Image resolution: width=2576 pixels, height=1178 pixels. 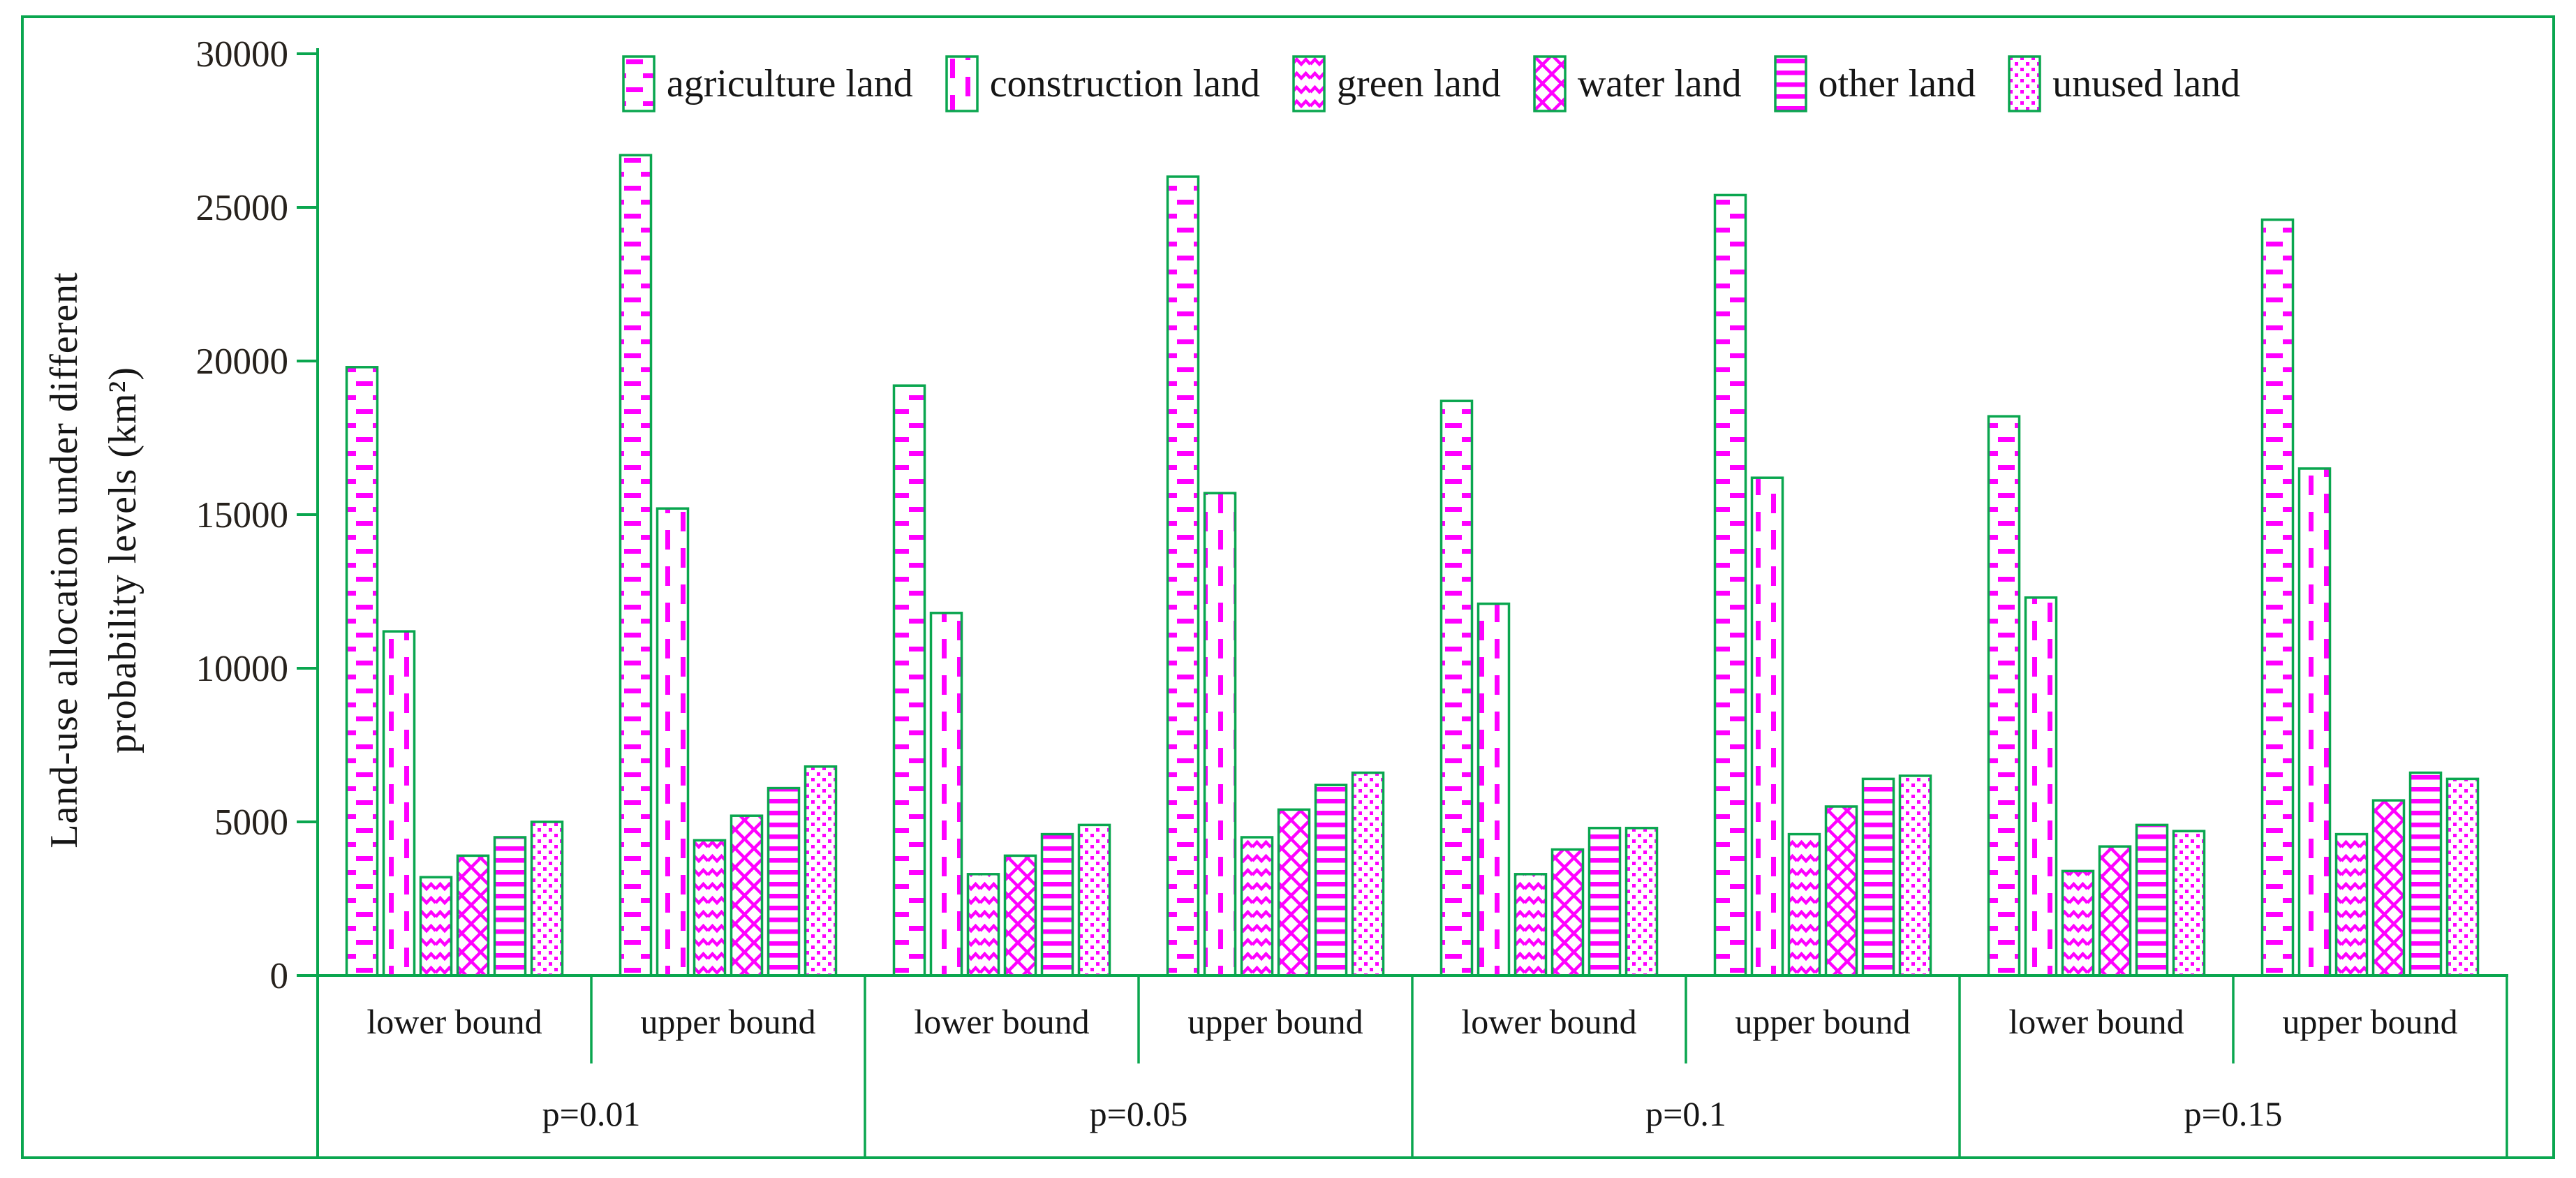 I want to click on y-tick-label: 30000, so click(x=242, y=54).